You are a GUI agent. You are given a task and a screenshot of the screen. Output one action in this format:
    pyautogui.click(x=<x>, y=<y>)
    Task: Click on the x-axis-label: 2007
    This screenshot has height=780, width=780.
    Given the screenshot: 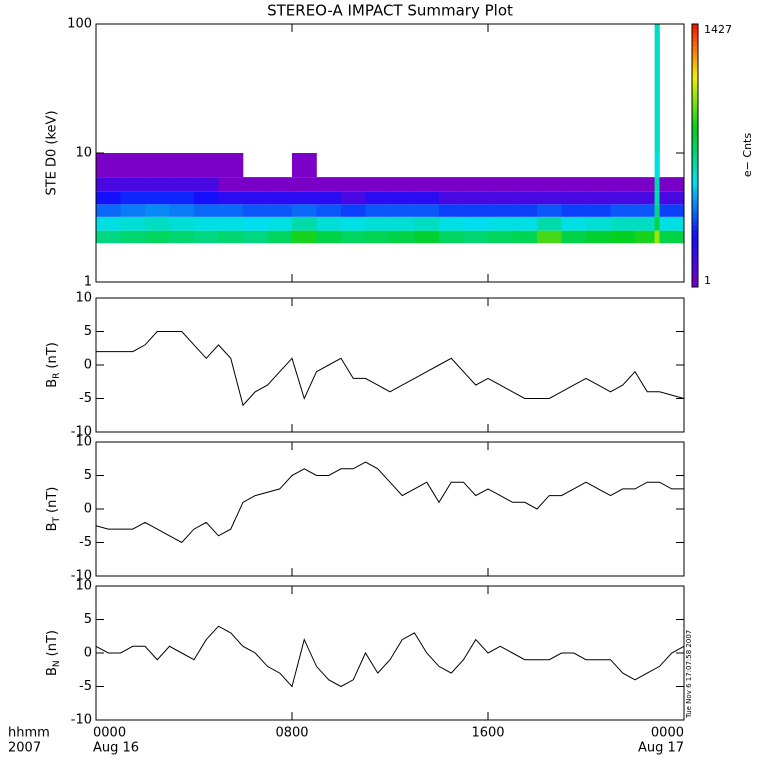 What is the action you would take?
    pyautogui.click(x=24, y=748)
    